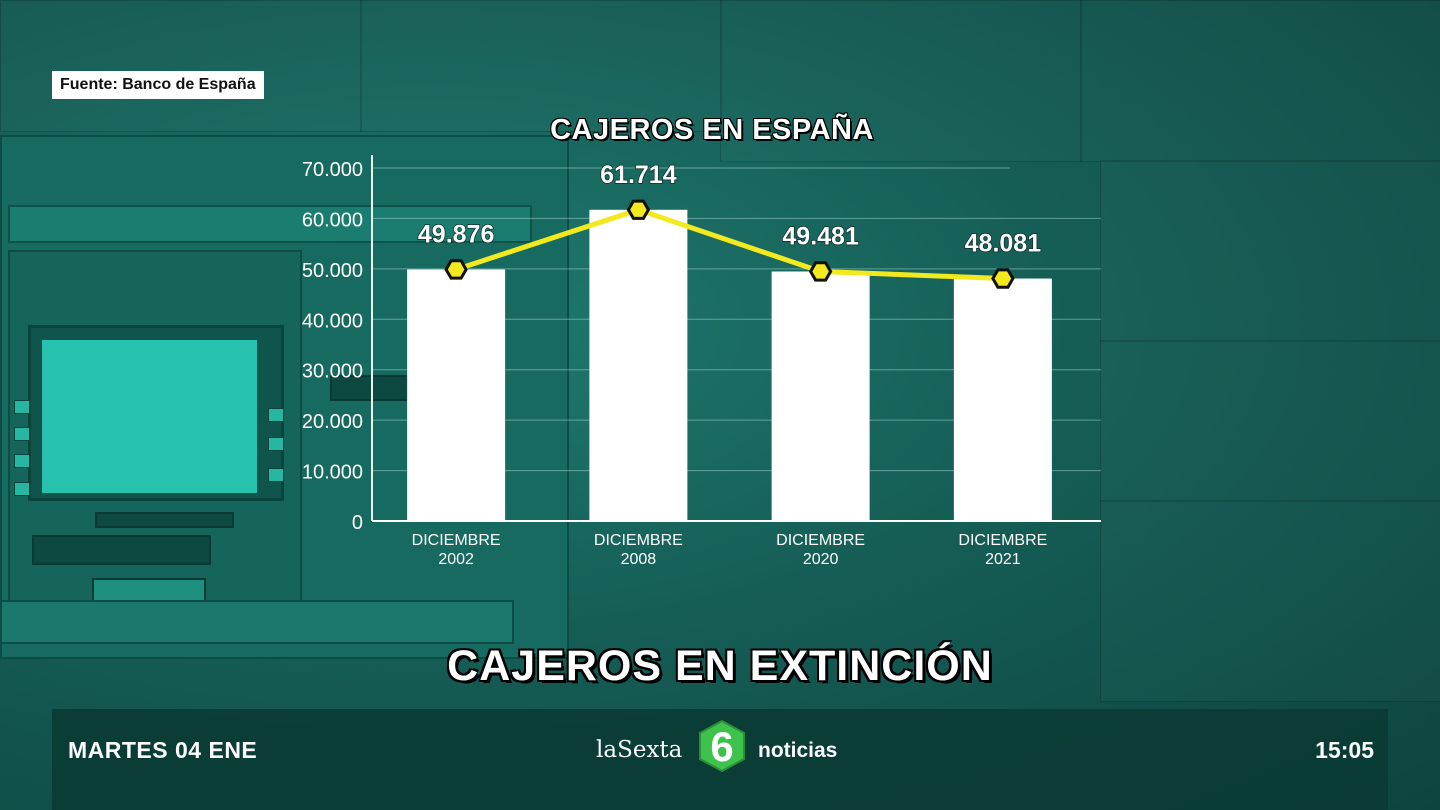 The image size is (1440, 810). What do you see at coordinates (332, 473) in the screenshot?
I see `y-tick-label: 10.000` at bounding box center [332, 473].